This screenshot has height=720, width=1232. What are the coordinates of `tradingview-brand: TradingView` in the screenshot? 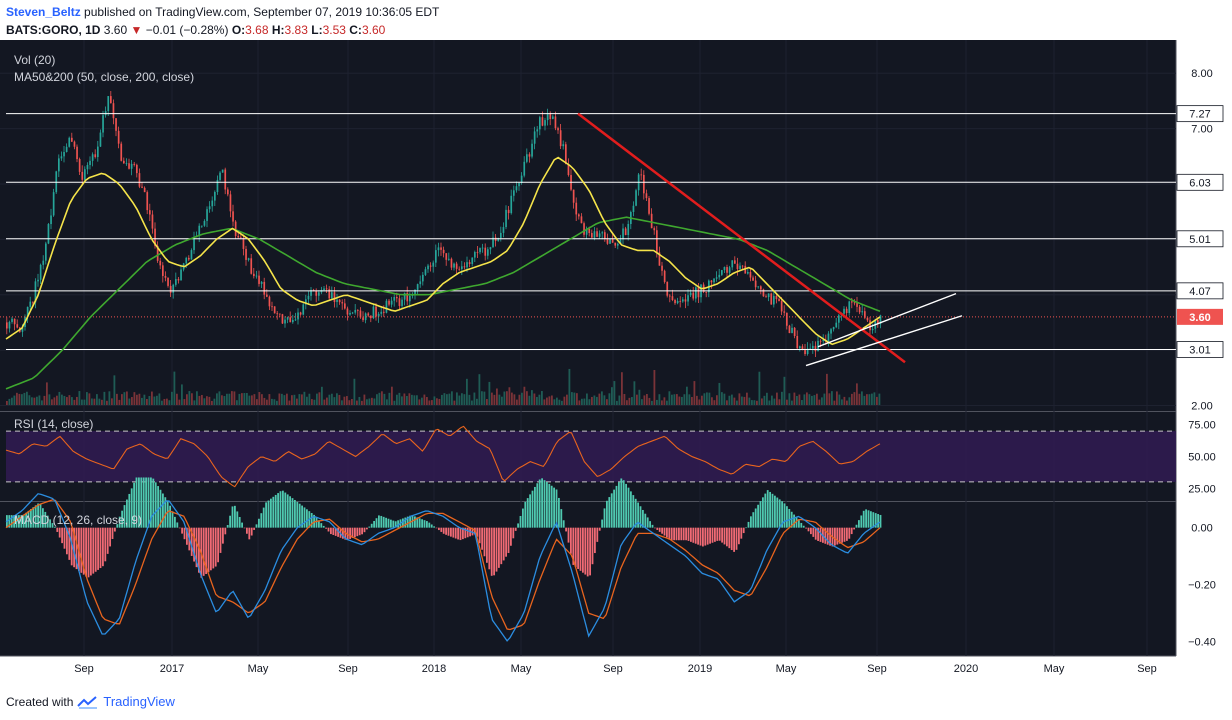 It's located at (139, 701).